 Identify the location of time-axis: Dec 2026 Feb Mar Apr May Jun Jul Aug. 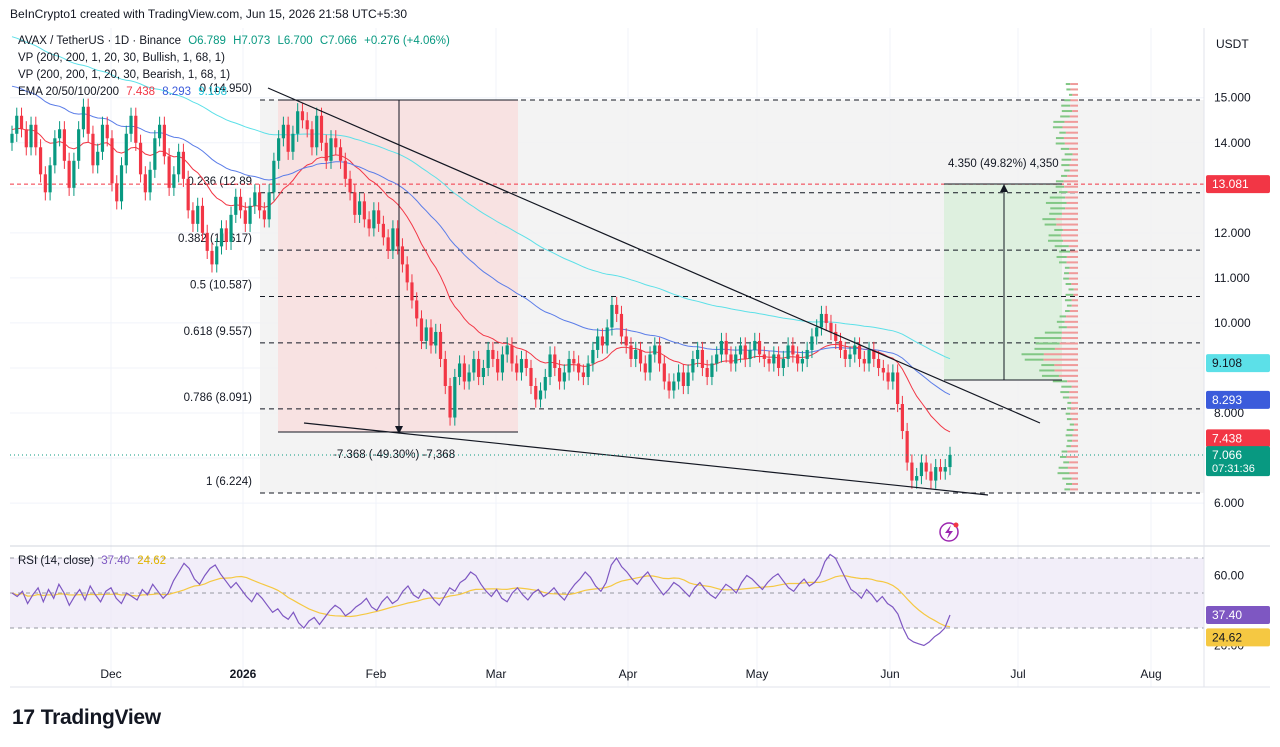
(630, 674).